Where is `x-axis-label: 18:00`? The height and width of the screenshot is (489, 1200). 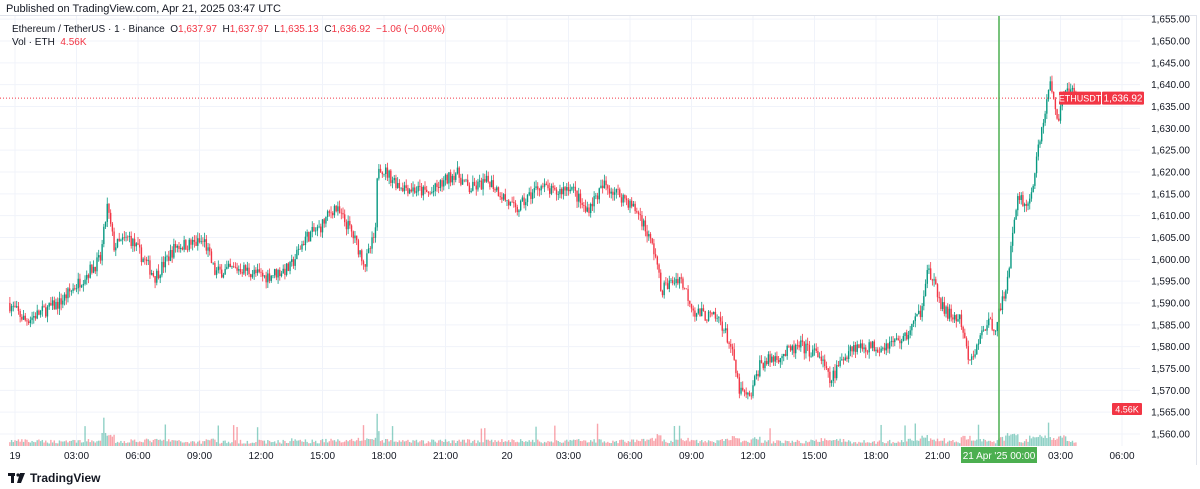 x-axis-label: 18:00 is located at coordinates (875, 456).